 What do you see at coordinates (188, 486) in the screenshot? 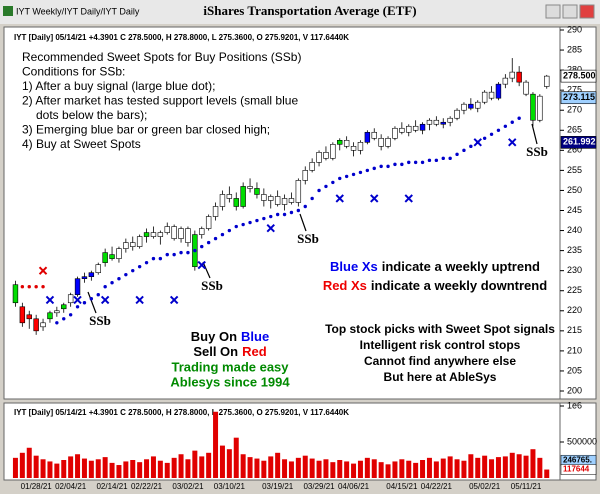
I see `x-tick-label: 03/02/21` at bounding box center [188, 486].